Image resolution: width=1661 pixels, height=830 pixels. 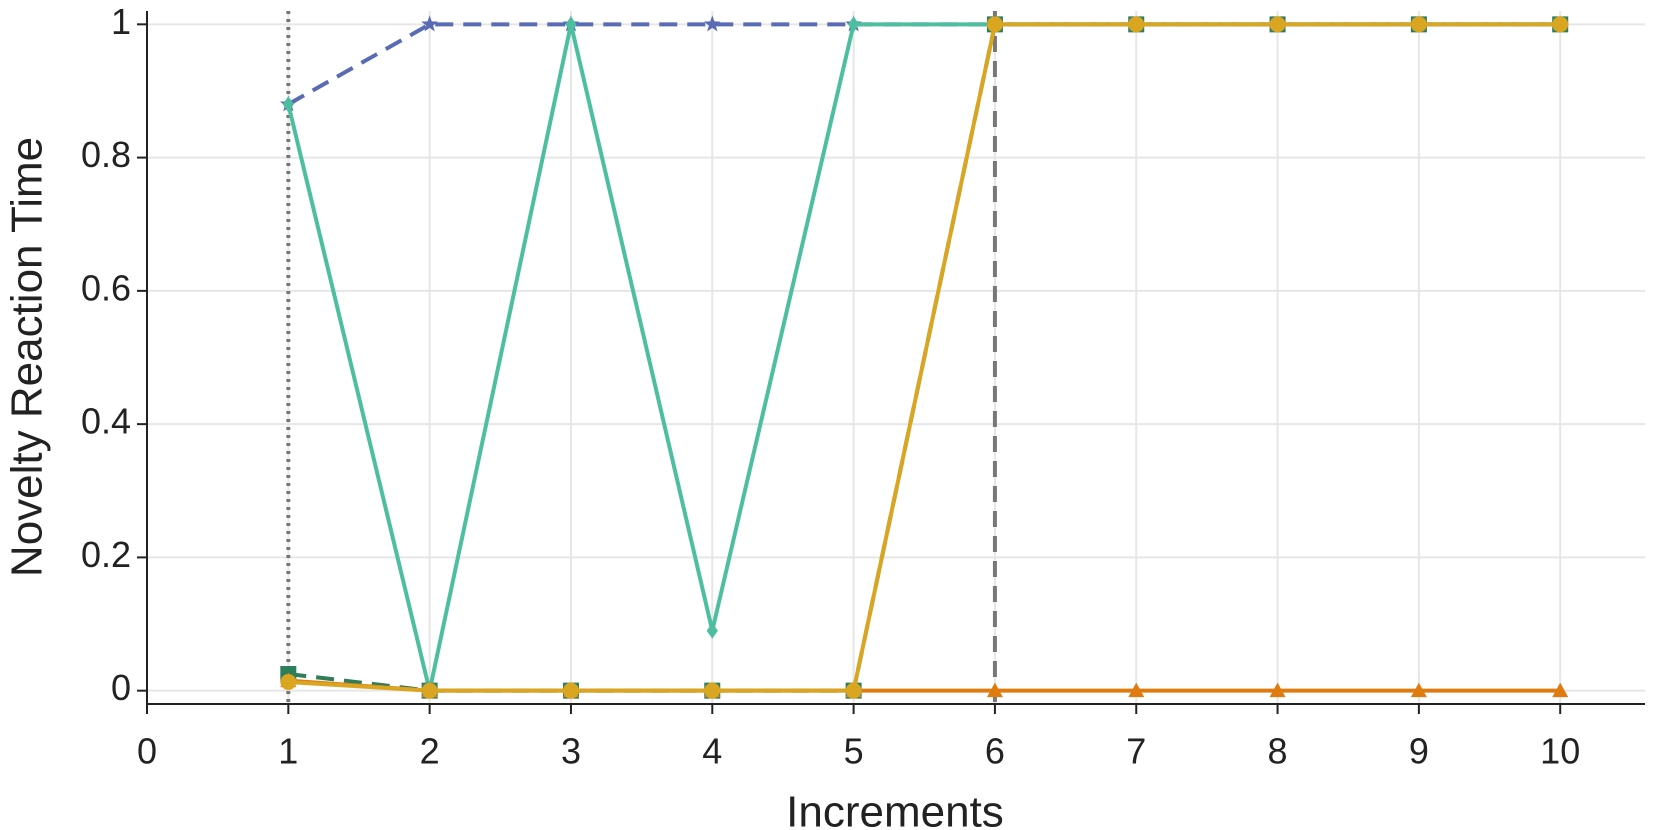 What do you see at coordinates (121, 687) in the screenshot?
I see `y-tick-label: 0` at bounding box center [121, 687].